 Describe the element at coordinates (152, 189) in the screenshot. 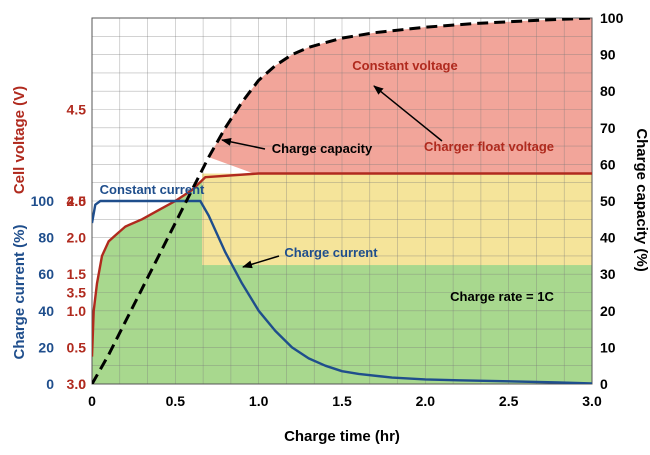

I see `constant-current-label: Constant current` at that location.